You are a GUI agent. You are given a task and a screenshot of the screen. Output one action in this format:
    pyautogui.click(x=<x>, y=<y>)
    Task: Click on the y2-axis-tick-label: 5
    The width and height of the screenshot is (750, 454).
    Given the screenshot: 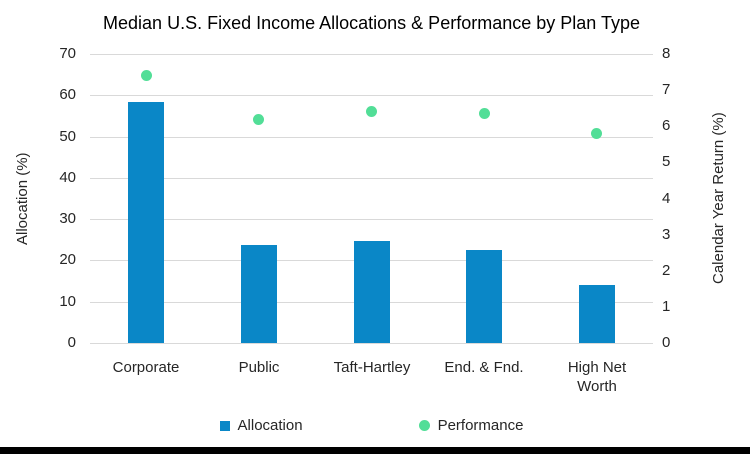 What is the action you would take?
    pyautogui.click(x=666, y=161)
    